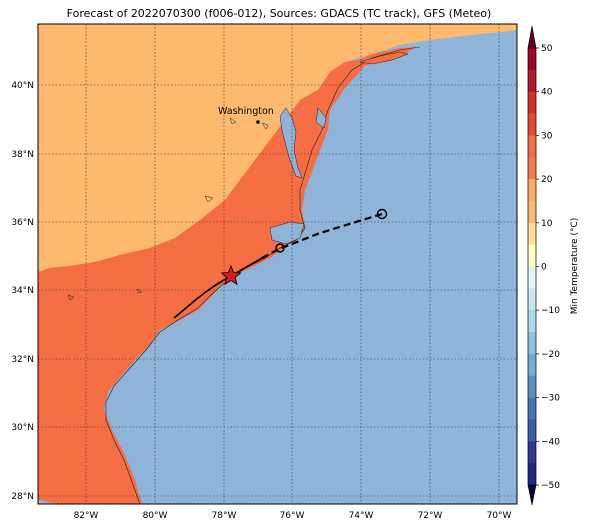 The image size is (592, 529). What do you see at coordinates (22, 497) in the screenshot?
I see `lat-tick: 28°N` at bounding box center [22, 497].